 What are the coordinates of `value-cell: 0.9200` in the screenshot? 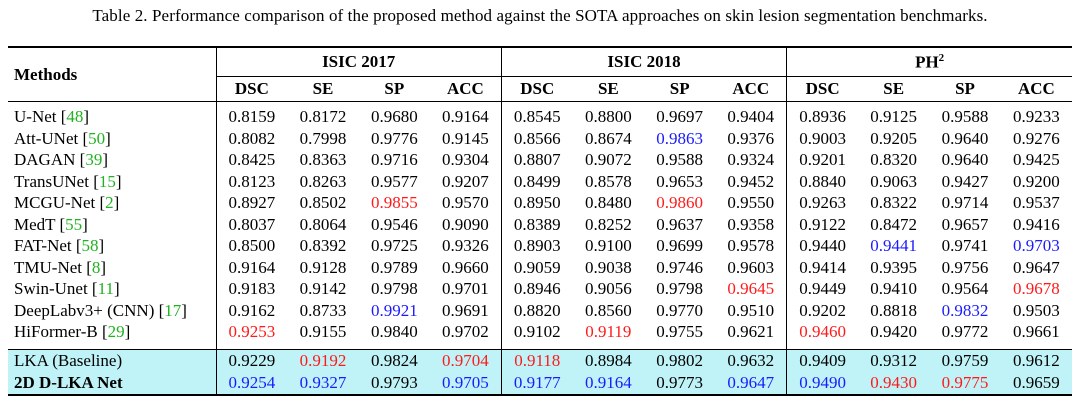 It's located at (1036, 181).